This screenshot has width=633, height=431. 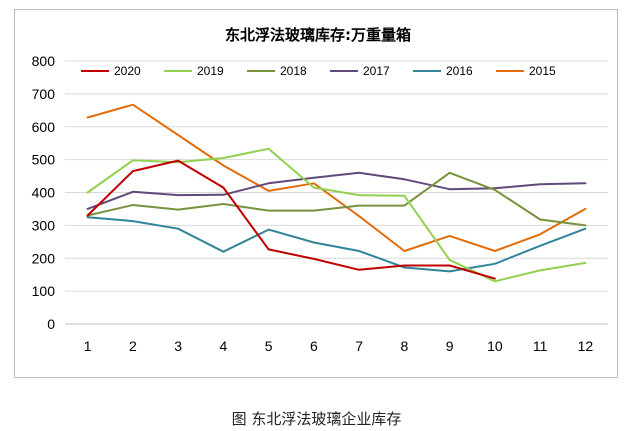 I want to click on y-tick-label-300: 300, so click(x=44, y=225).